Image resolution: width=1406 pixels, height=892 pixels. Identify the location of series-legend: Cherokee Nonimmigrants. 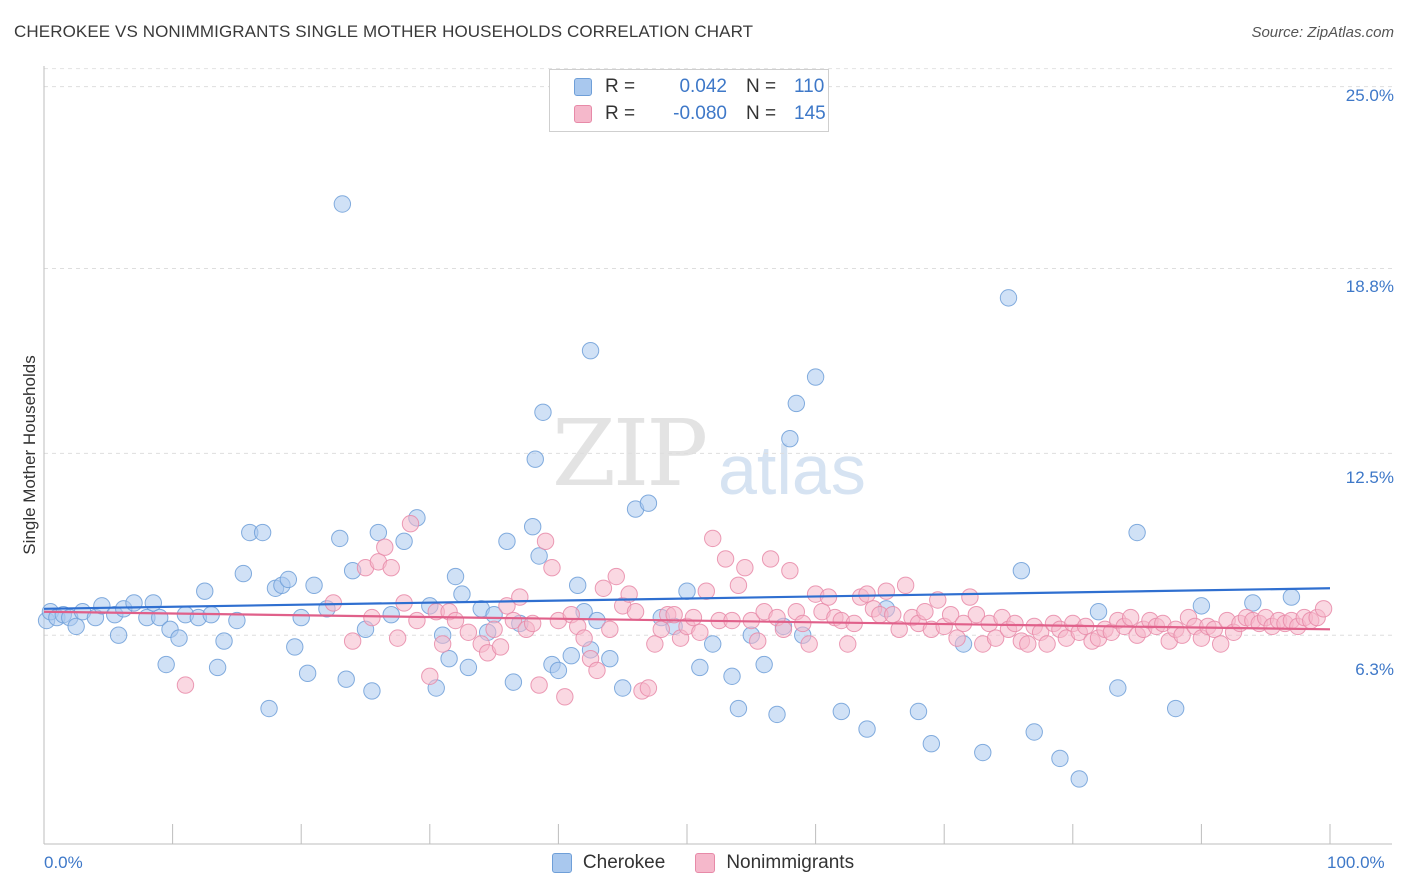
(703, 863).